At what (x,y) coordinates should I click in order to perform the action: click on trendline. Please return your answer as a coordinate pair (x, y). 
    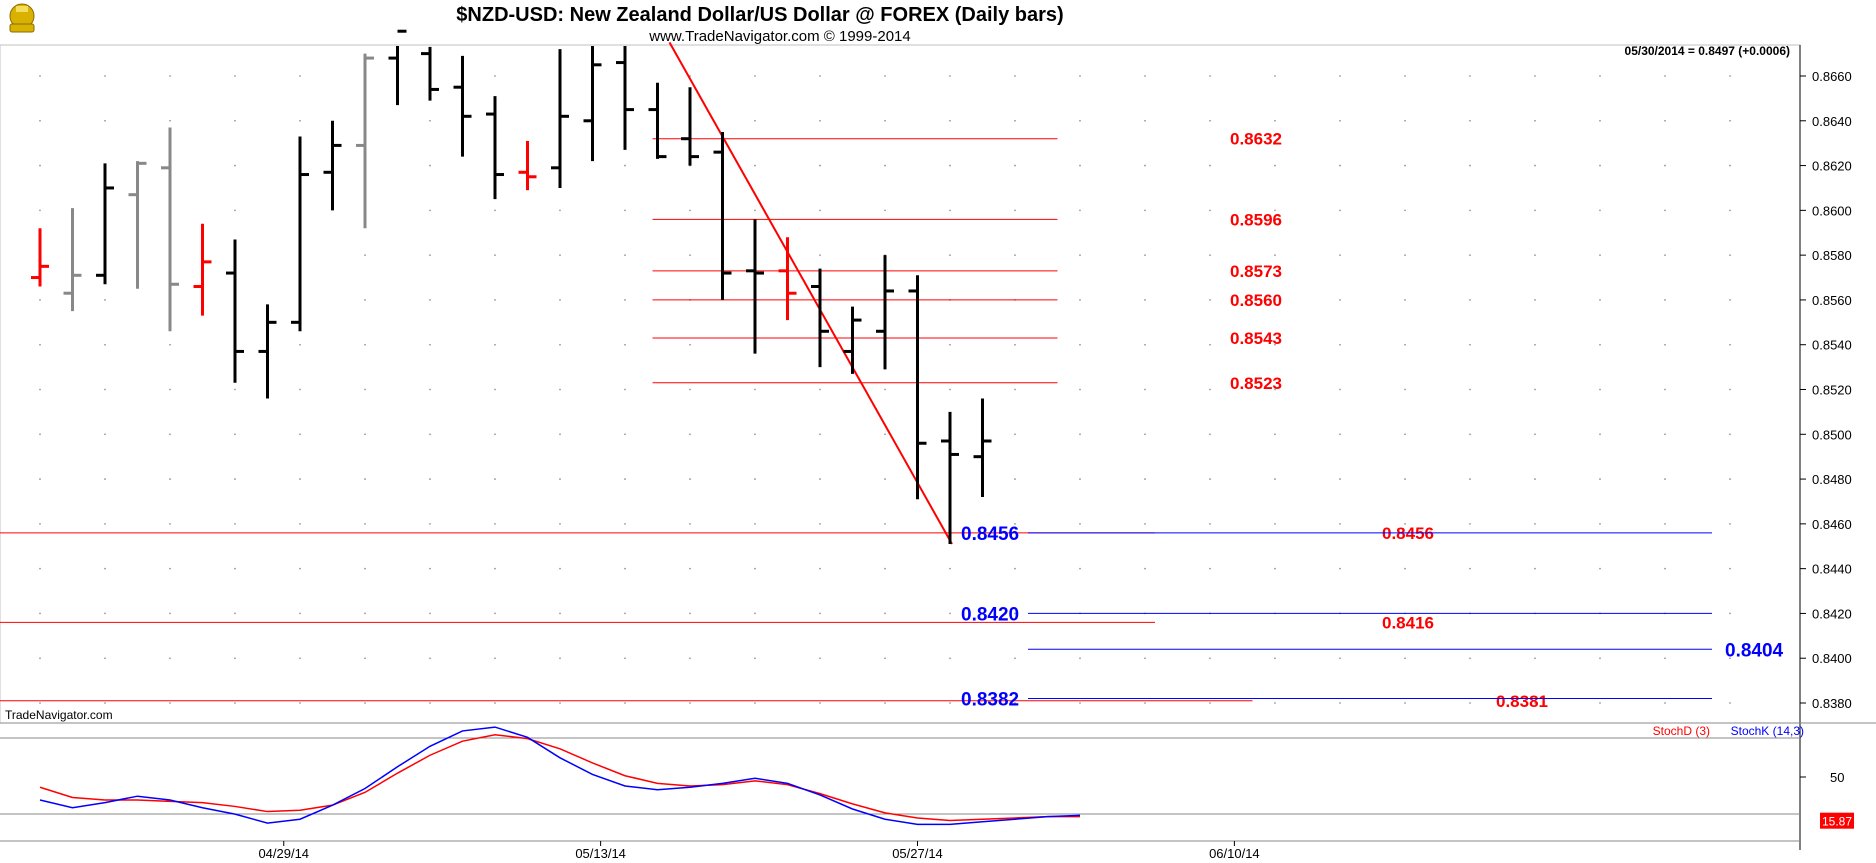
    Looking at the image, I should click on (810, 293).